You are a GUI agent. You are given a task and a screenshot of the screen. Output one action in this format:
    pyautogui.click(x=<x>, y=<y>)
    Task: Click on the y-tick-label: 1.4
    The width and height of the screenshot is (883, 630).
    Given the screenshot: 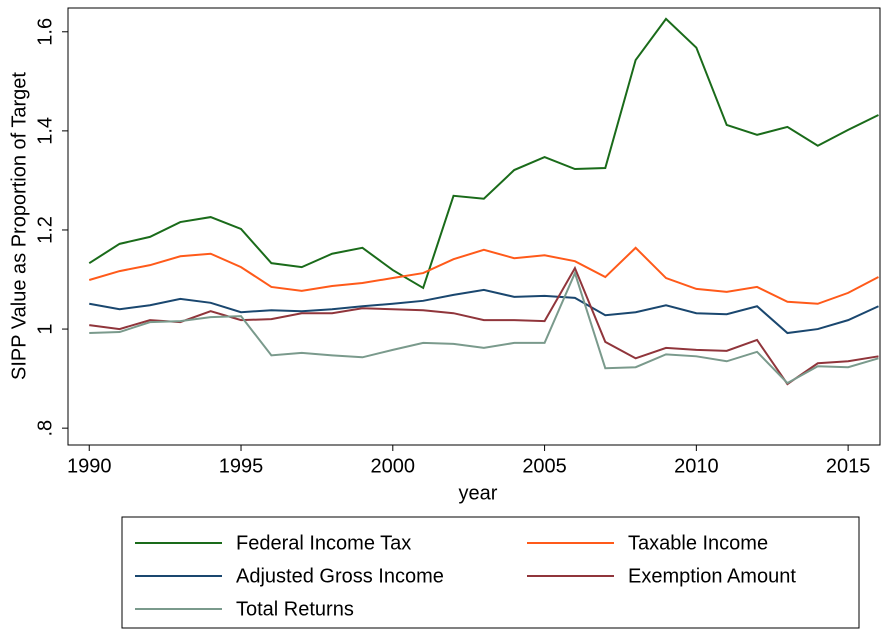 What is the action you would take?
    pyautogui.click(x=45, y=131)
    